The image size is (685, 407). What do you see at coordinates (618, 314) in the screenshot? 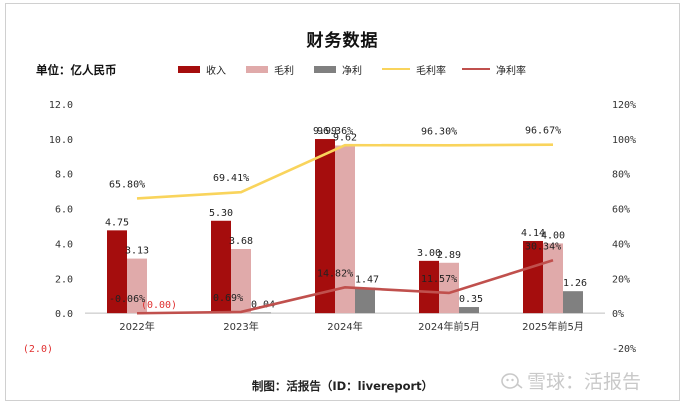
I see `y-right-tick-label: 0%` at bounding box center [618, 314].